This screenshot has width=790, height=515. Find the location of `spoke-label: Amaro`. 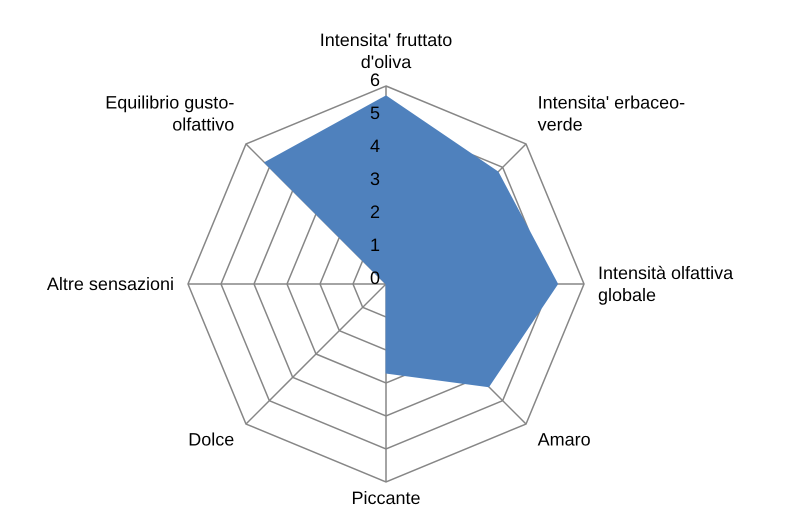

spoke-label: Amaro is located at coordinates (564, 440).